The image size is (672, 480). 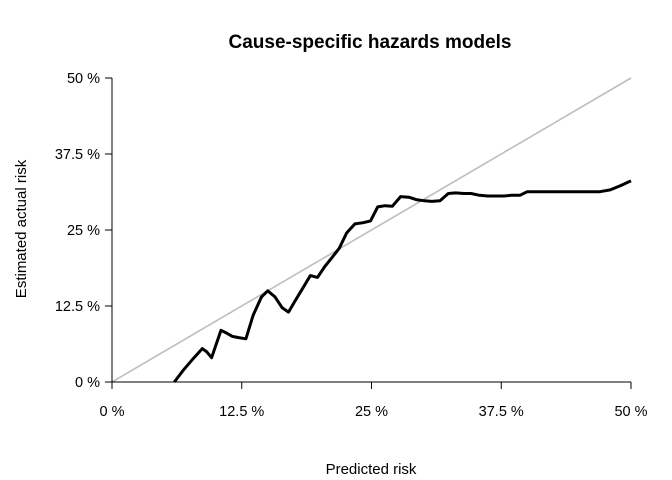 What do you see at coordinates (21, 228) in the screenshot?
I see `y-axis-label: Estimated actual risk` at bounding box center [21, 228].